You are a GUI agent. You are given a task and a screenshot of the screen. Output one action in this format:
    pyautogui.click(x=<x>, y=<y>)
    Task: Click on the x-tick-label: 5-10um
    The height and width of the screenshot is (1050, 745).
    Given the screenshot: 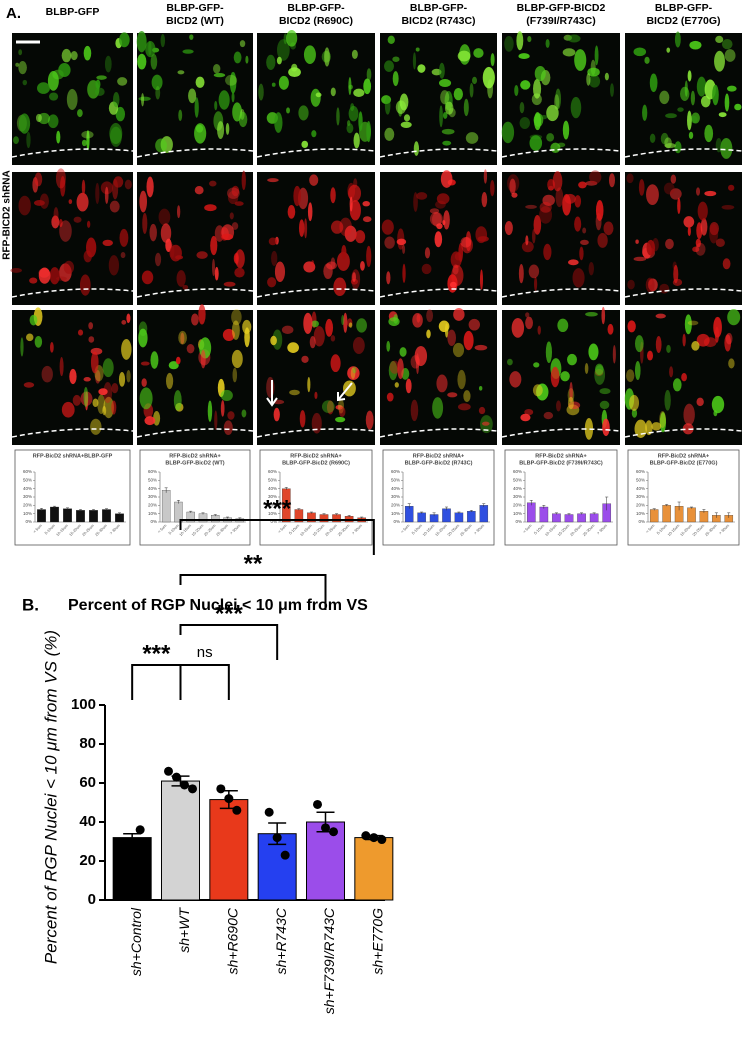 What is the action you would take?
    pyautogui.click(x=539, y=530)
    